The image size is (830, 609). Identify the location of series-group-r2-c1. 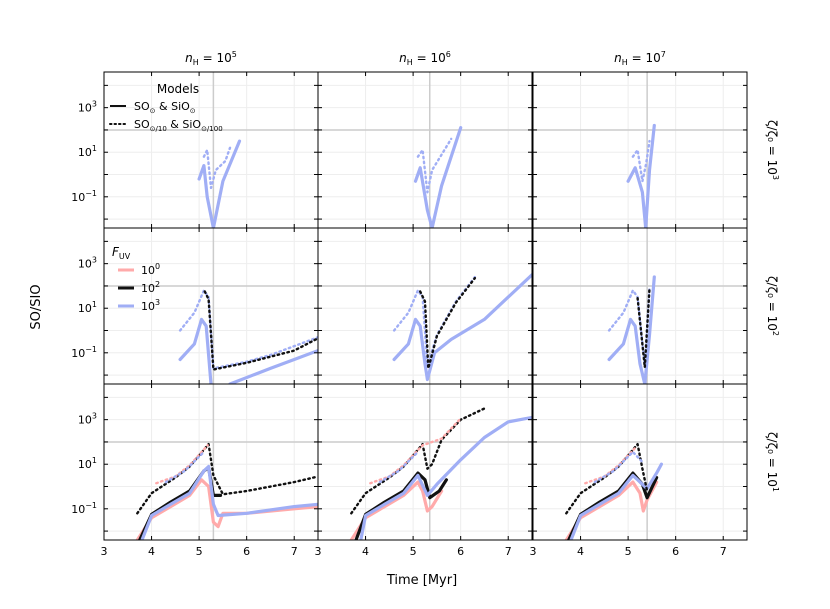
(440, 473).